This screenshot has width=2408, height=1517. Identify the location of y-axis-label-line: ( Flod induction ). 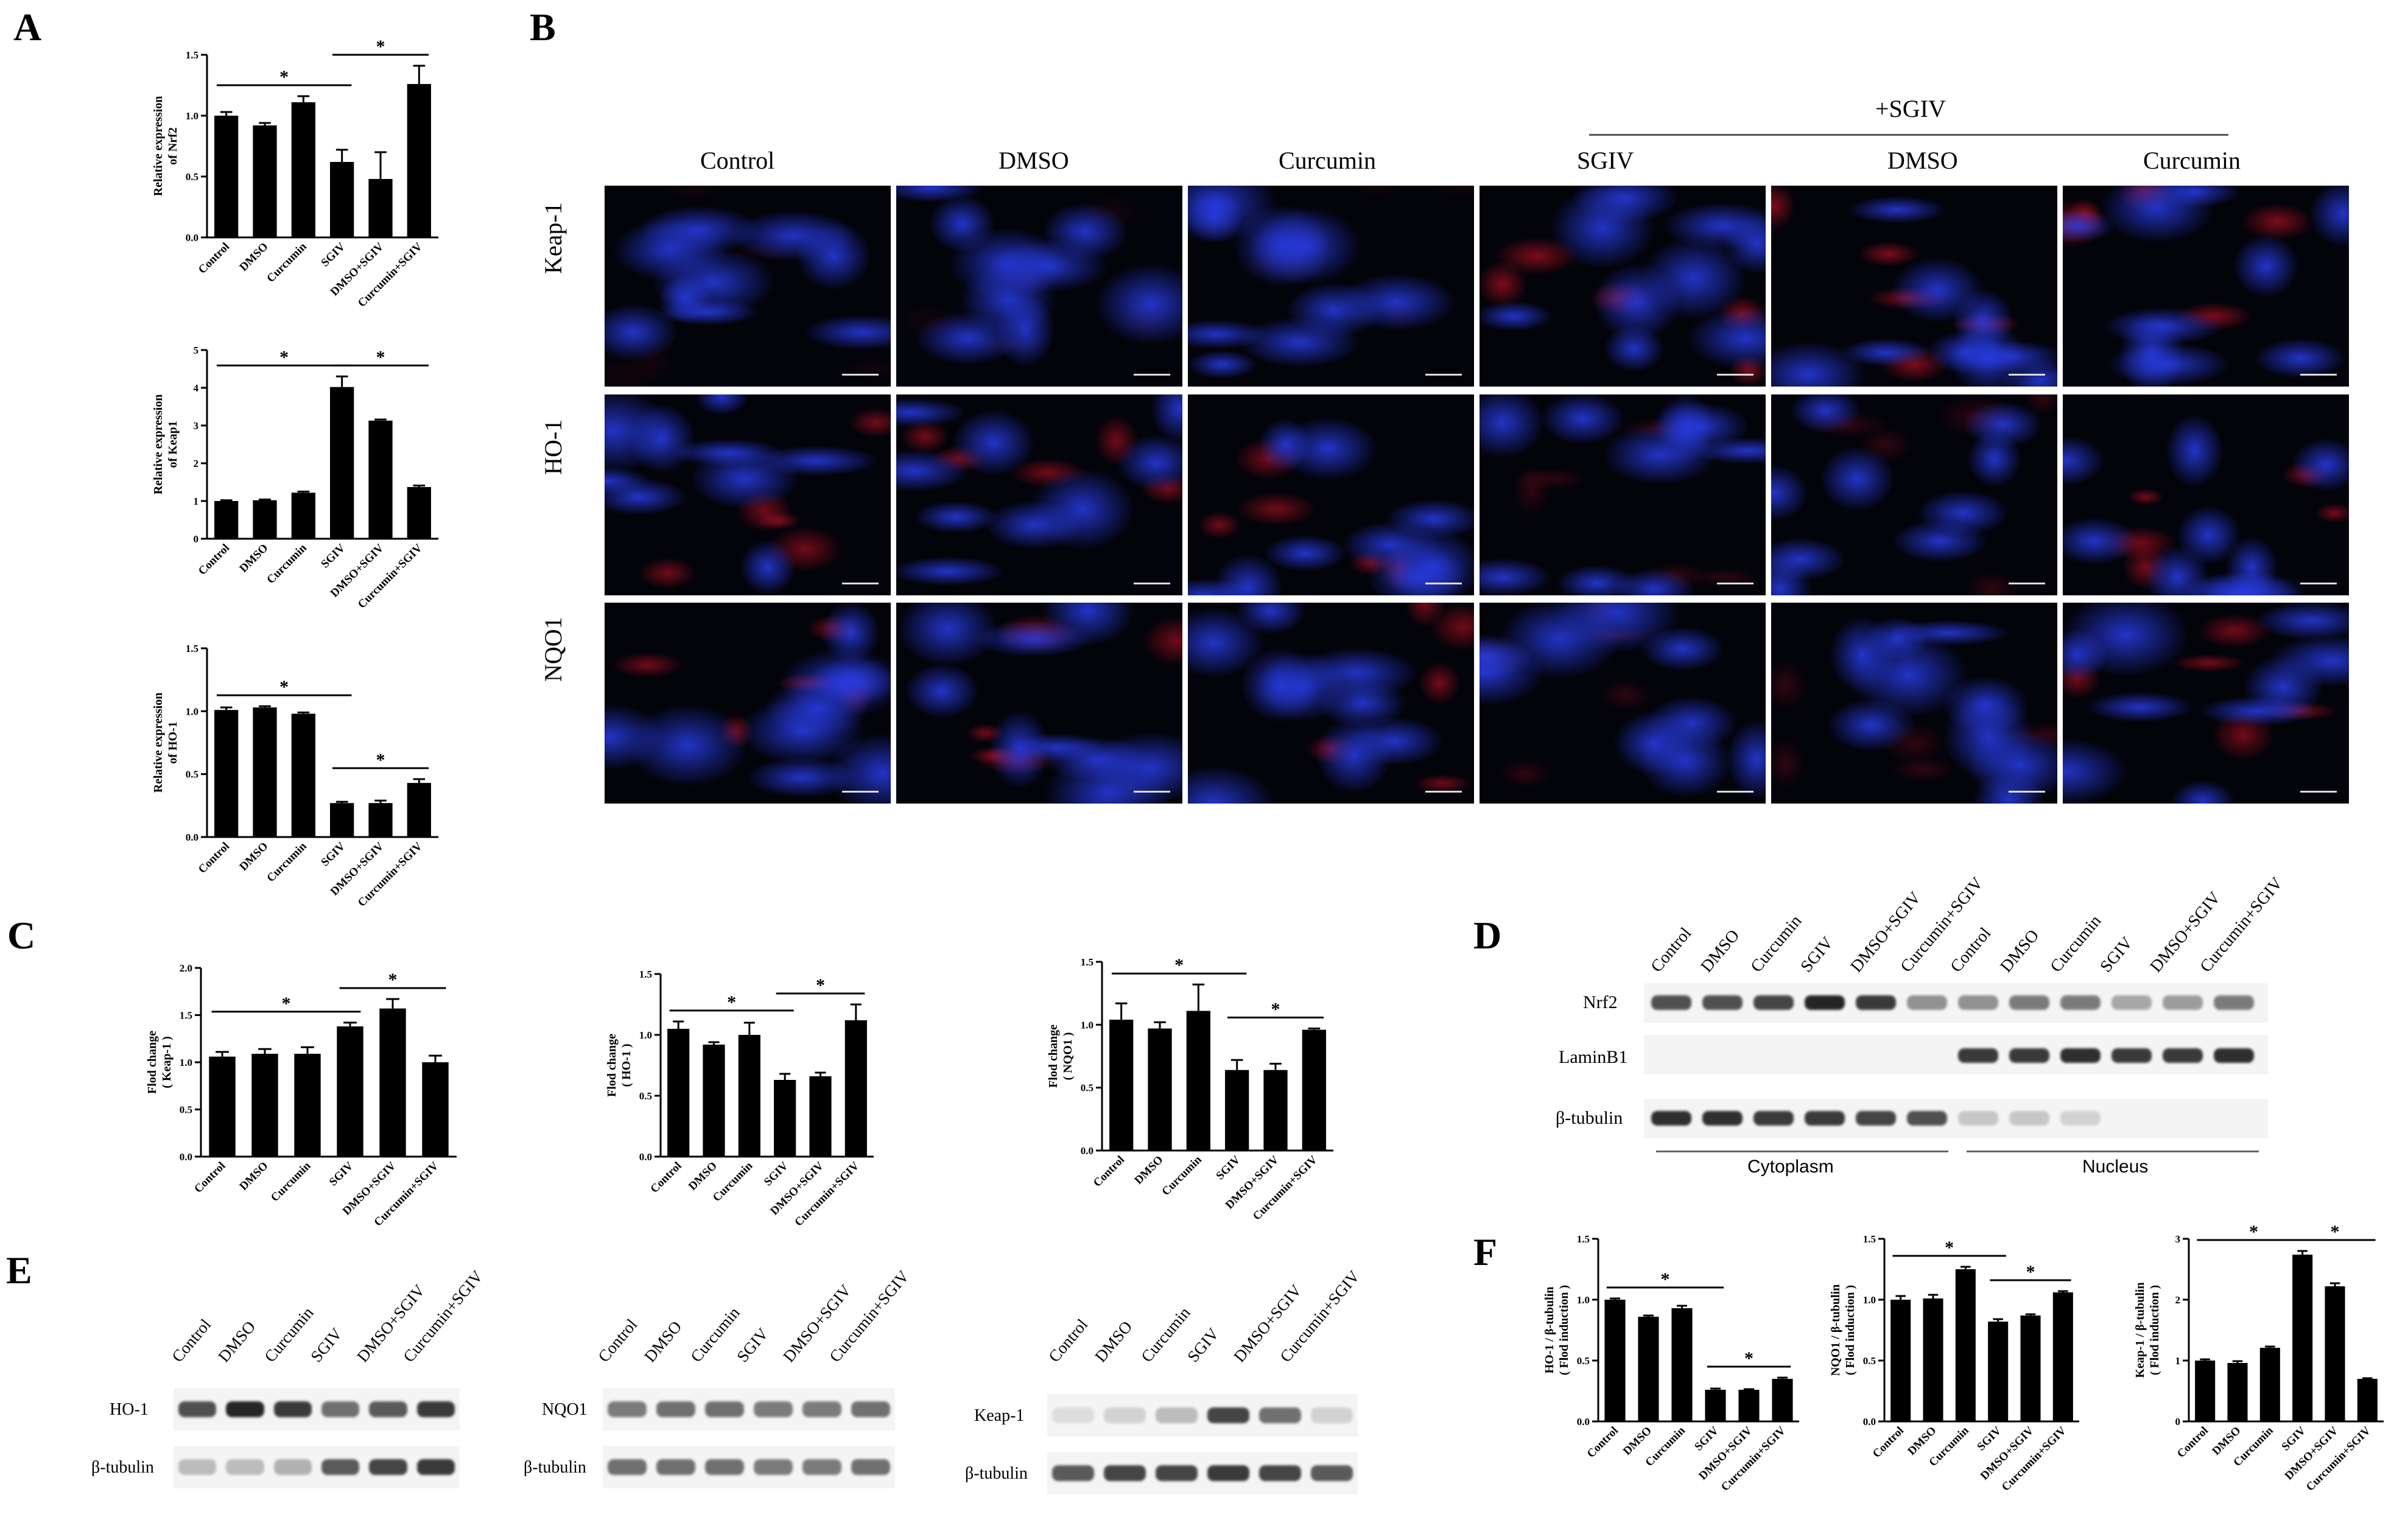
(1564, 1330).